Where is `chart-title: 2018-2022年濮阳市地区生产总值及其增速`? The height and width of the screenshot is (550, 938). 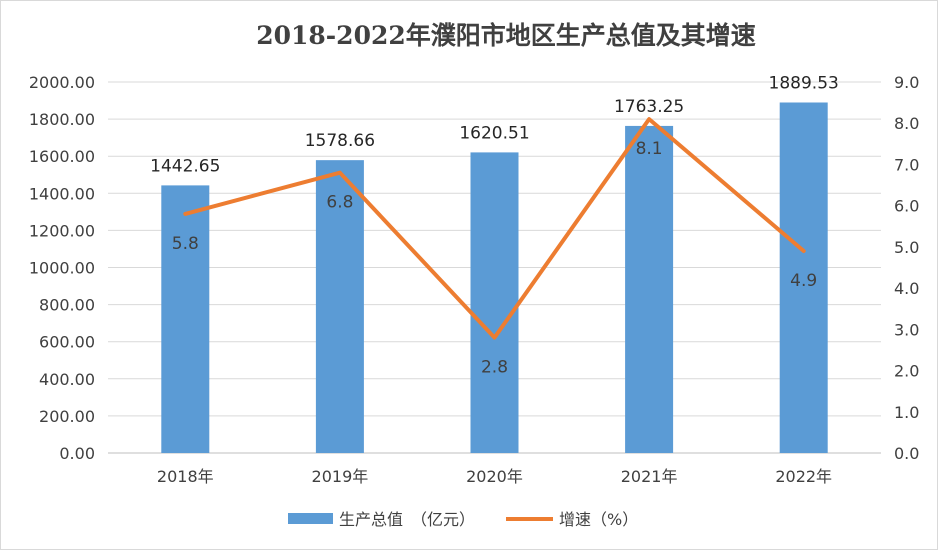 chart-title: 2018-2022年濮阳市地区生产总值及其增速 is located at coordinates (506, 35).